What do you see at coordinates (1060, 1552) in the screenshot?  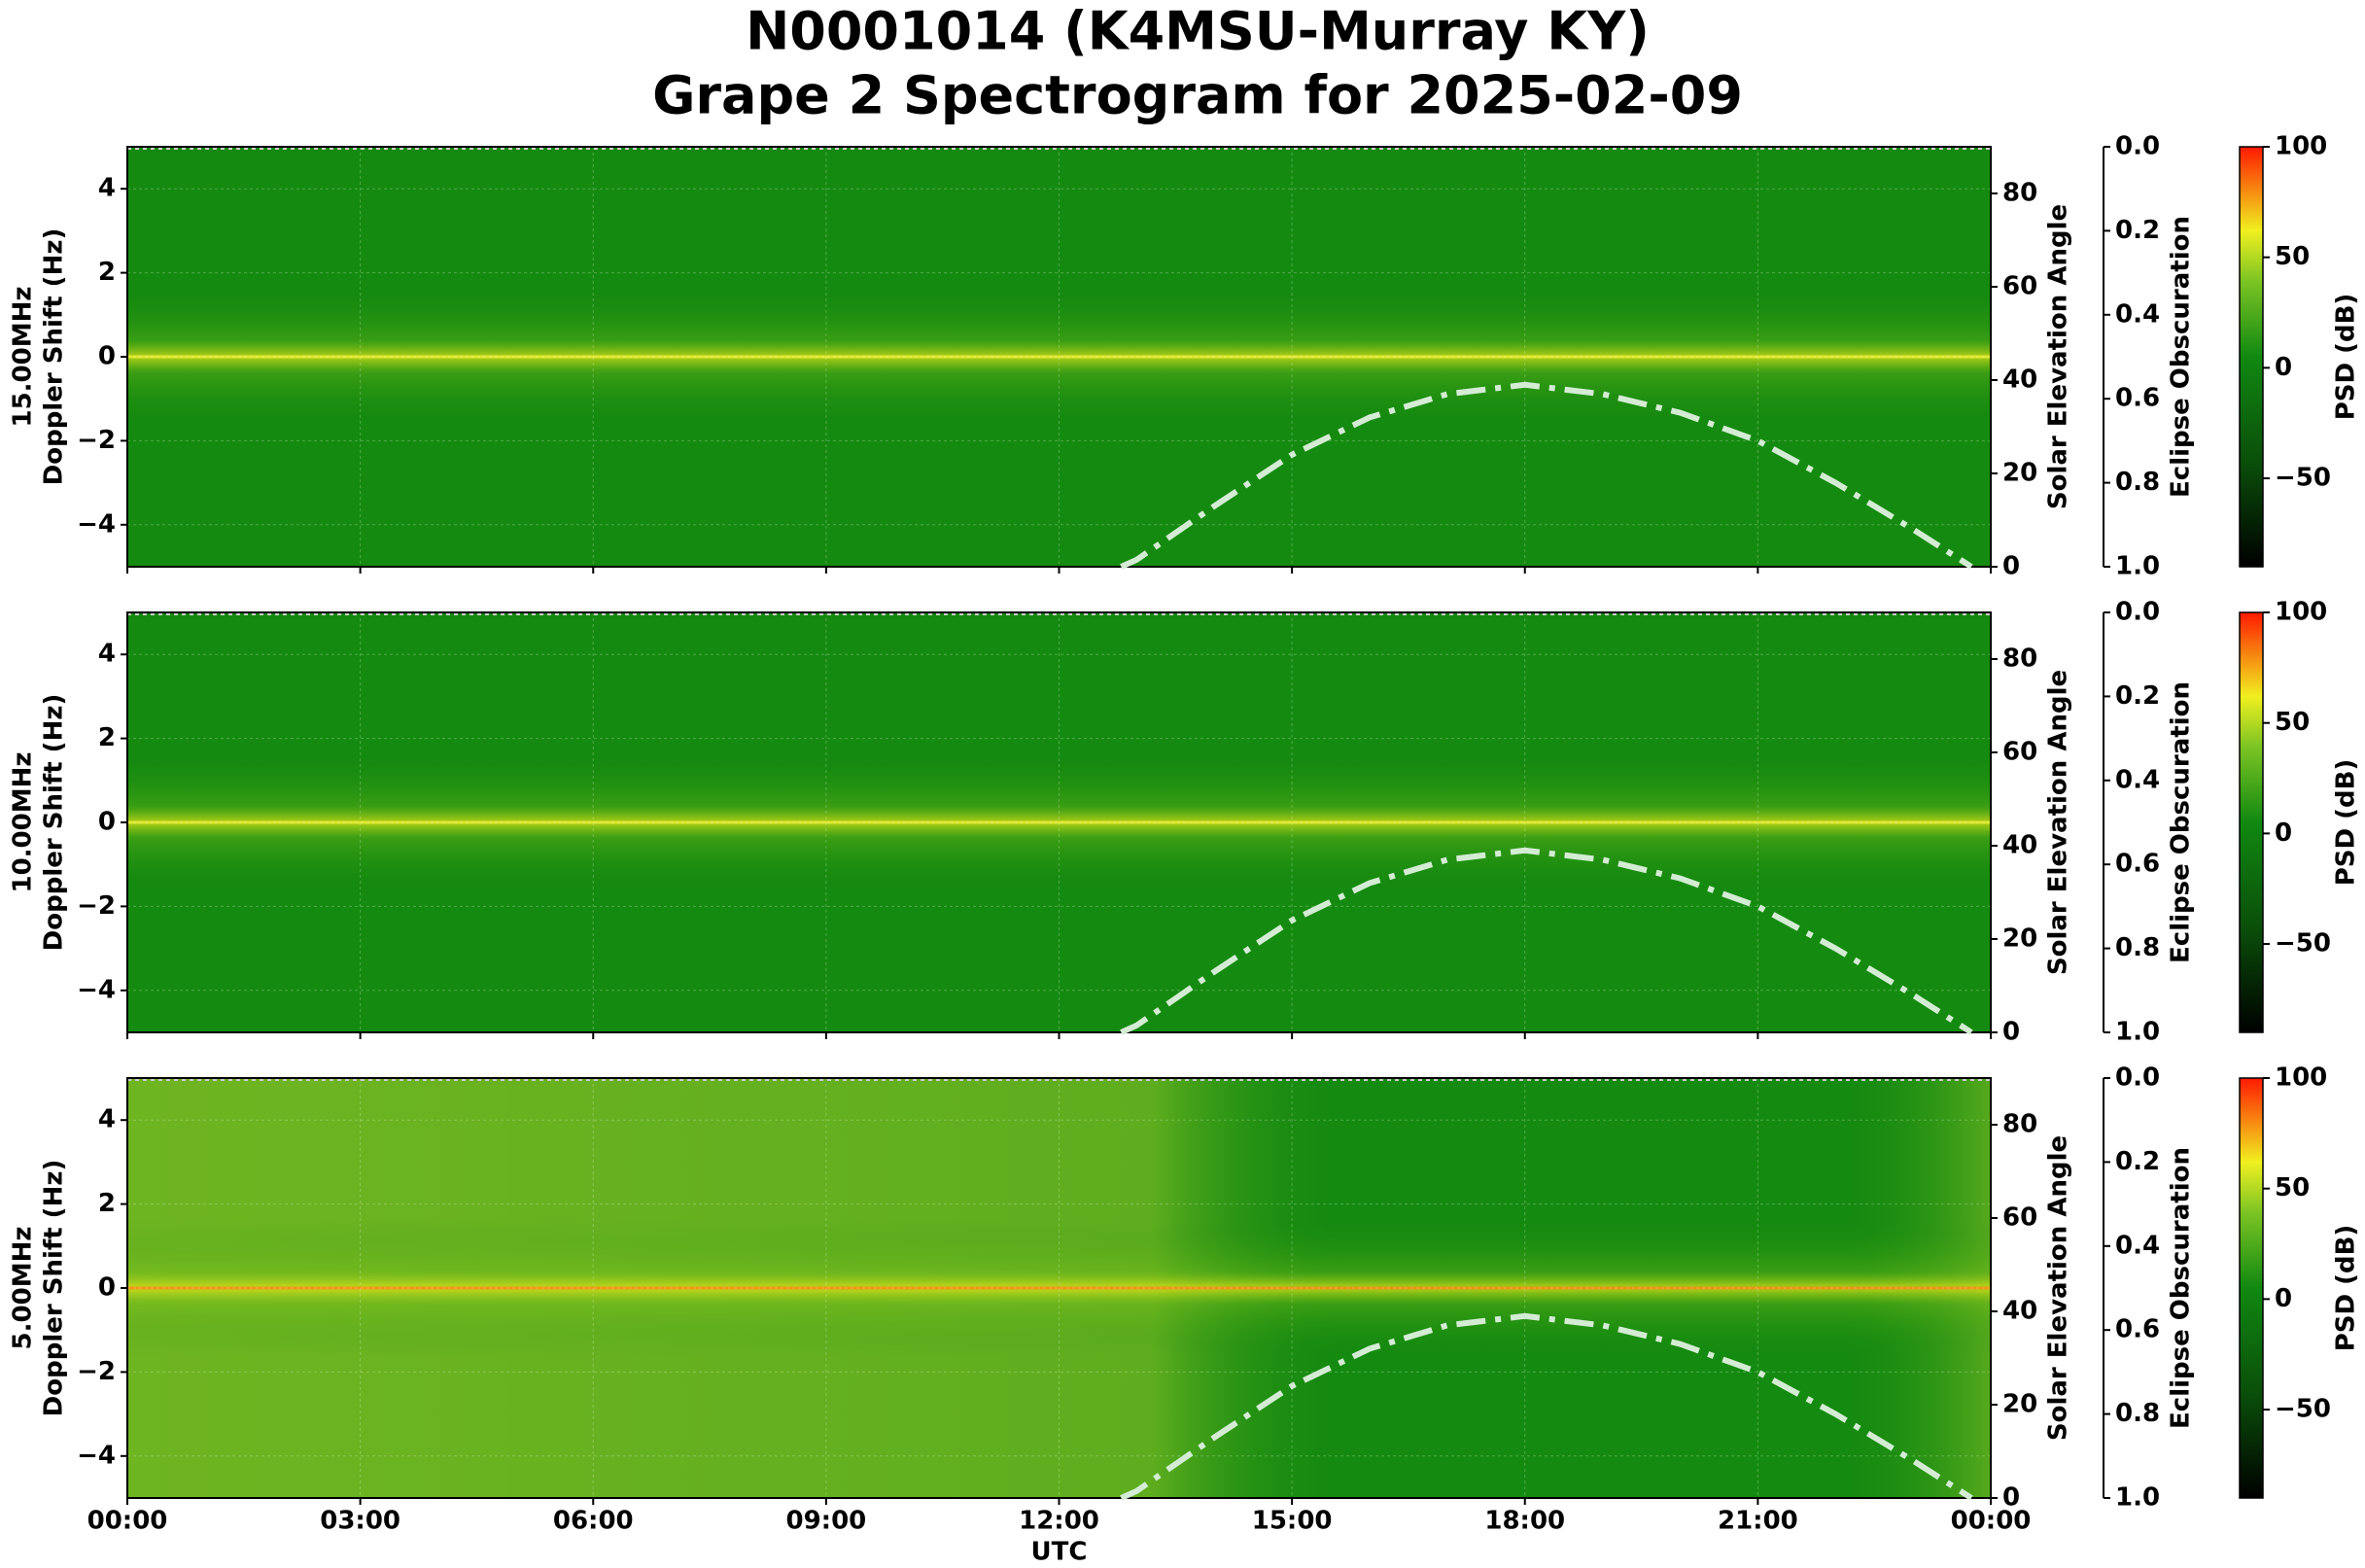 I see `x-axis-label: UTC` at bounding box center [1060, 1552].